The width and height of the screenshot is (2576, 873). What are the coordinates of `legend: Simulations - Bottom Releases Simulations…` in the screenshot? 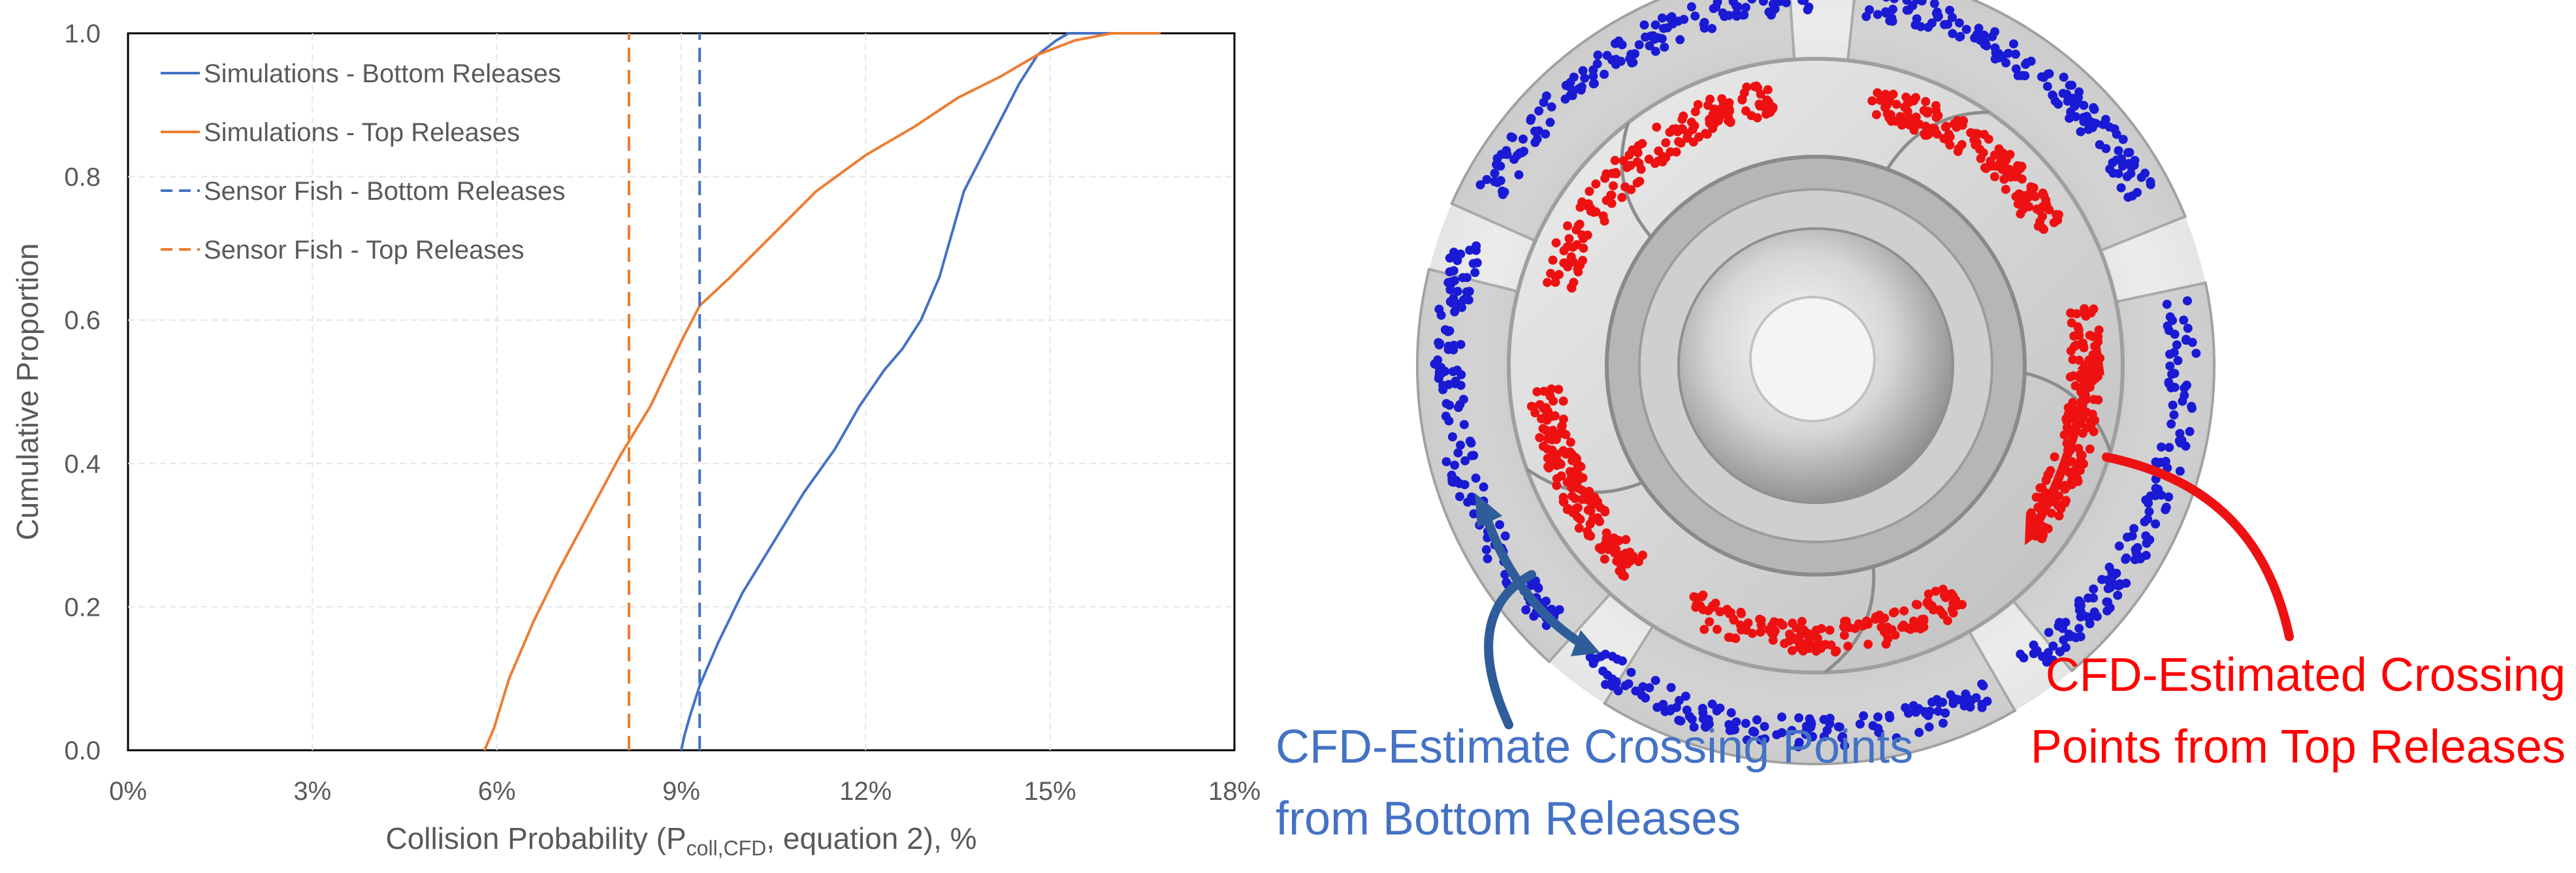 It's located at (364, 161).